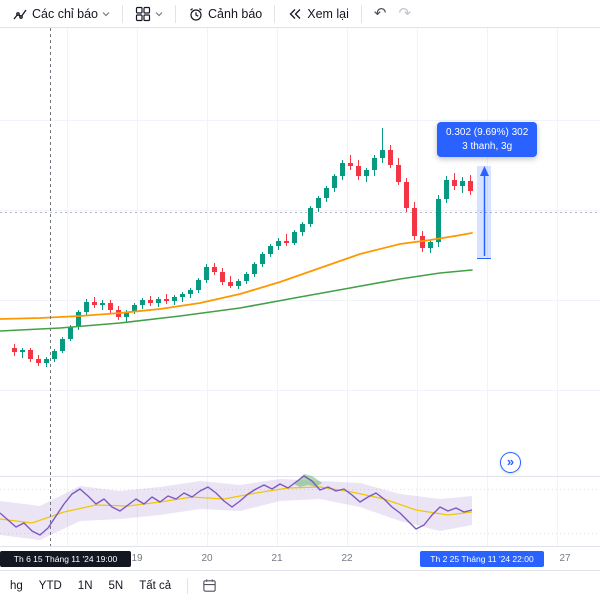 The image size is (600, 600). Describe the element at coordinates (20, 14) in the screenshot. I see `indicators-icon` at that location.